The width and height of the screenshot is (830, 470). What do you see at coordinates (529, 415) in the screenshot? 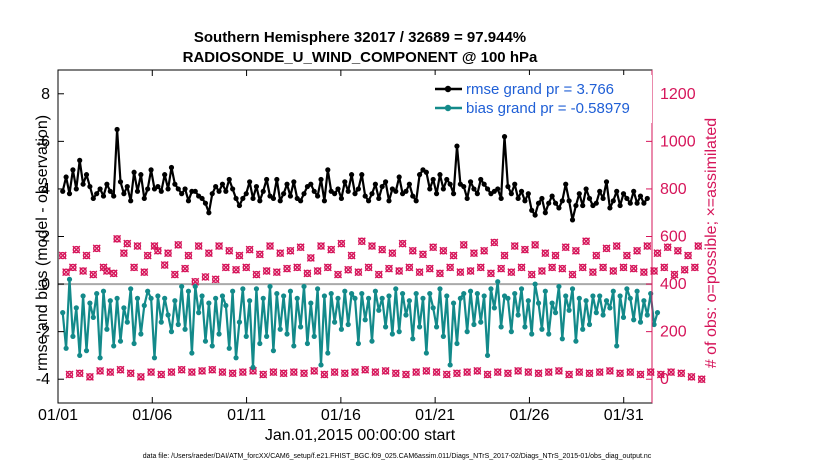
I see `x-tick-label: 01/26` at bounding box center [529, 415].